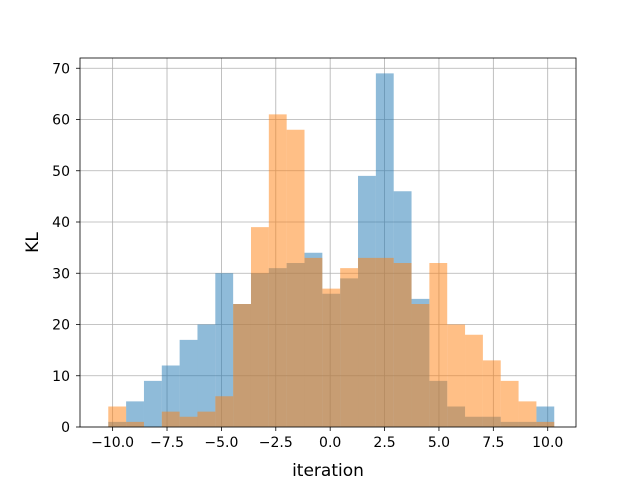 Image resolution: width=640 pixels, height=480 pixels. I want to click on y-tick-label-0: 0, so click(65, 428).